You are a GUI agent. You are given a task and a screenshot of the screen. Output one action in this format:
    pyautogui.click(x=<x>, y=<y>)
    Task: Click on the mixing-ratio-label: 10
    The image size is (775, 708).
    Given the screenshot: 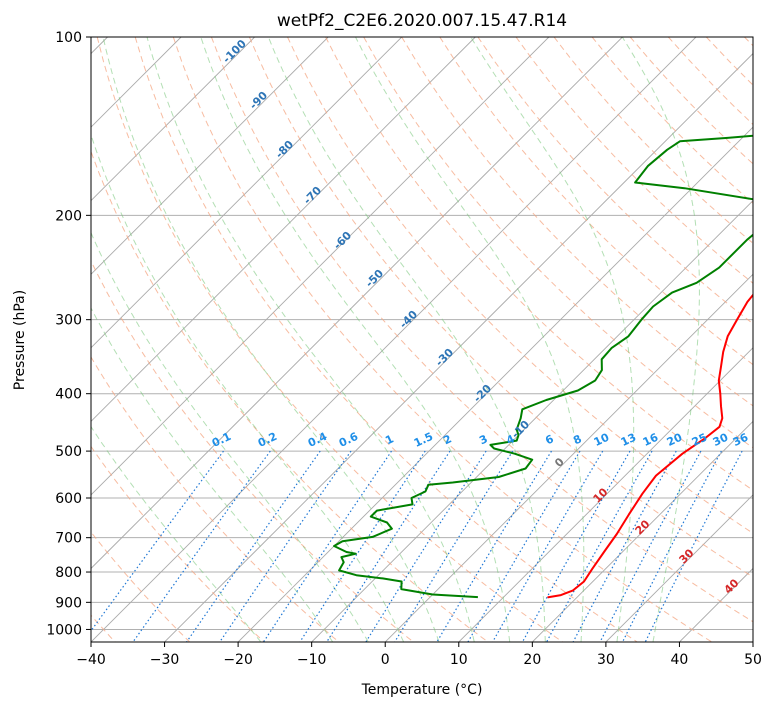 What is the action you would take?
    pyautogui.click(x=602, y=440)
    